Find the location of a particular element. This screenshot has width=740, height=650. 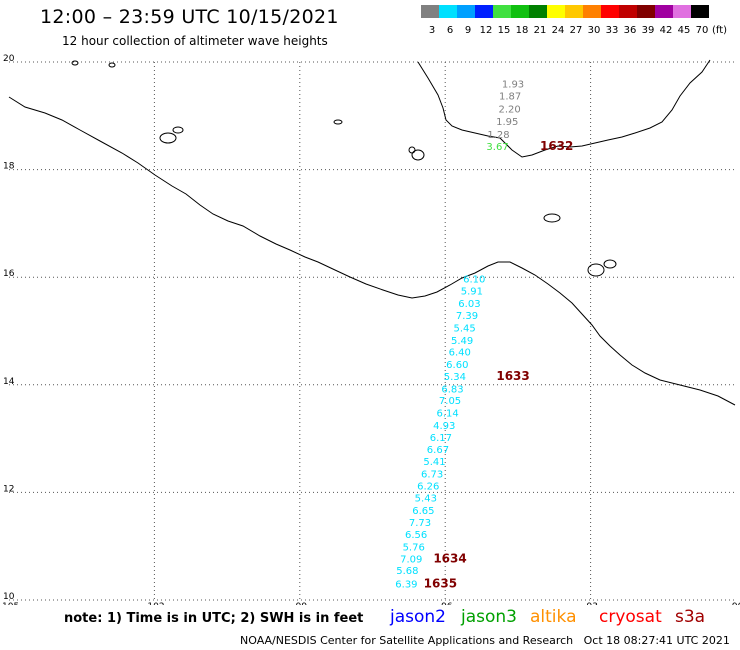

scale-label-21: 21 is located at coordinates (540, 30).